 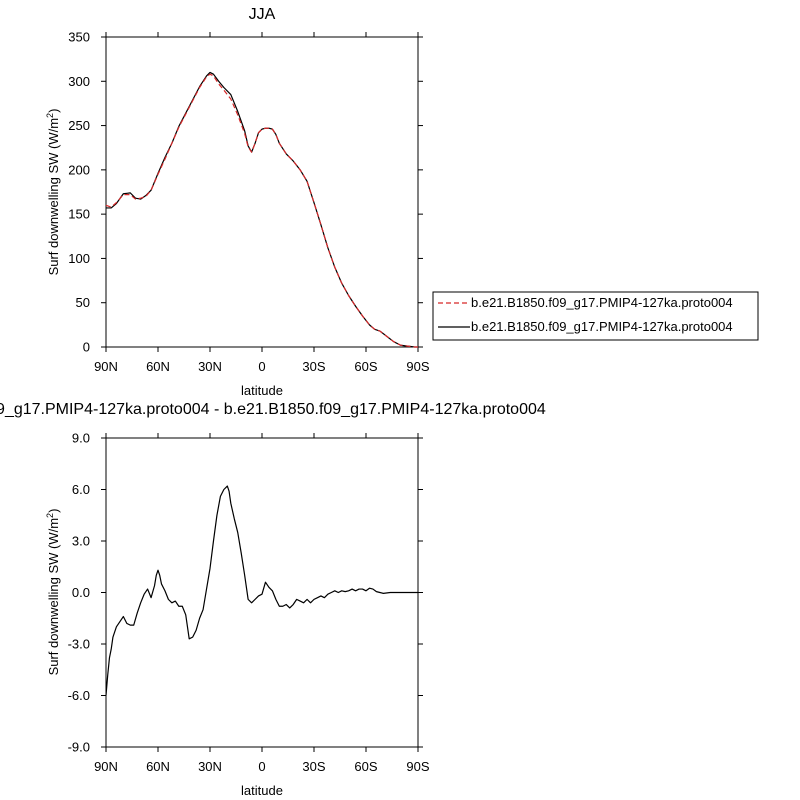 What do you see at coordinates (81, 438) in the screenshot?
I see `bottom-y-tick-label: 9.0` at bounding box center [81, 438].